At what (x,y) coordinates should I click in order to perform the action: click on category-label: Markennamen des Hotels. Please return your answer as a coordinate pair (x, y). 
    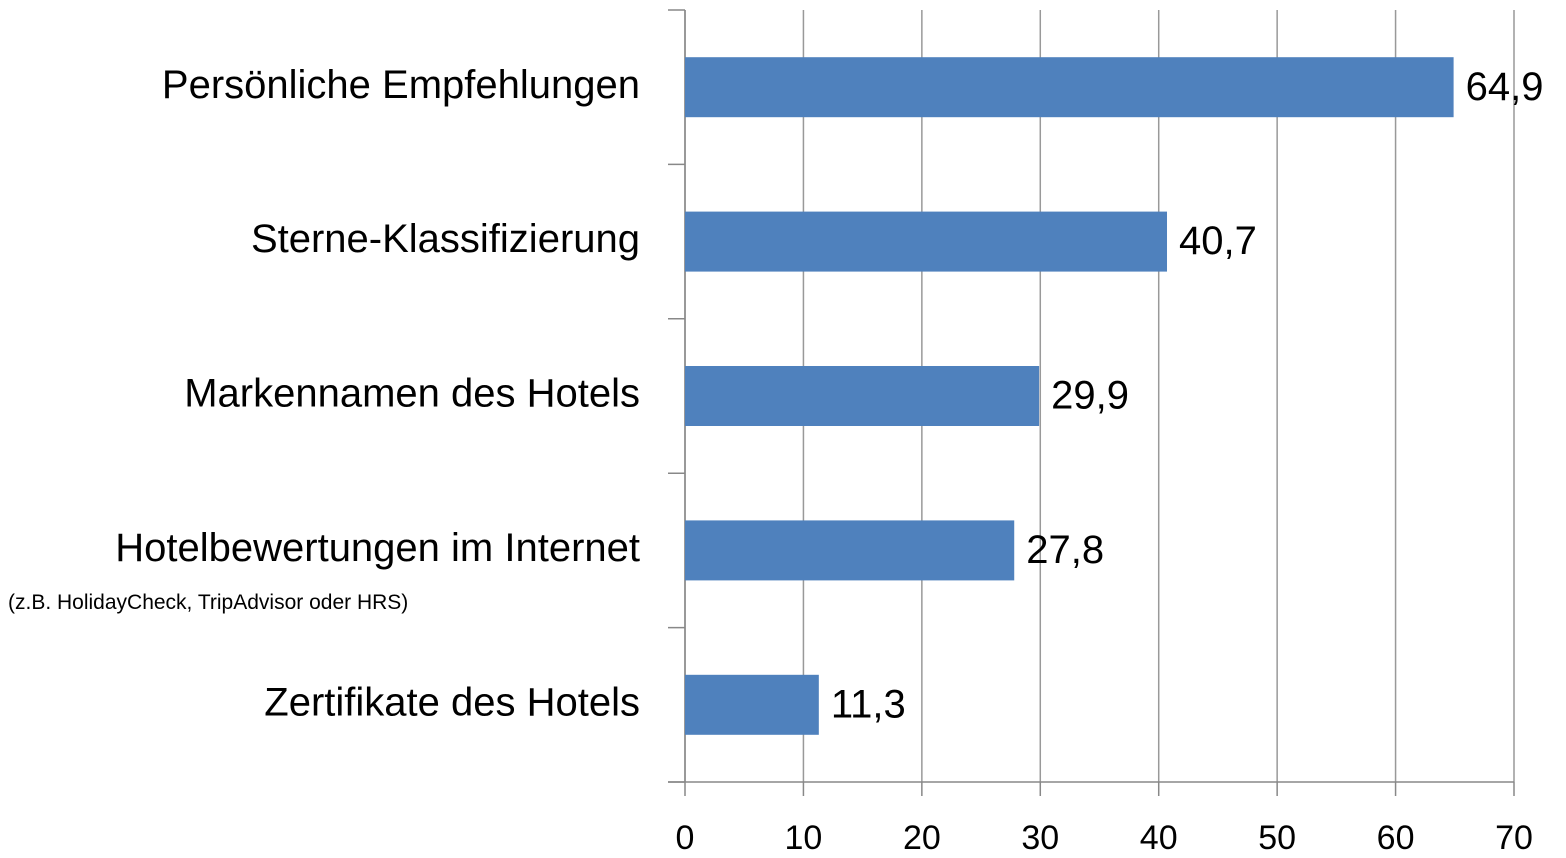
    Looking at the image, I should click on (412, 394).